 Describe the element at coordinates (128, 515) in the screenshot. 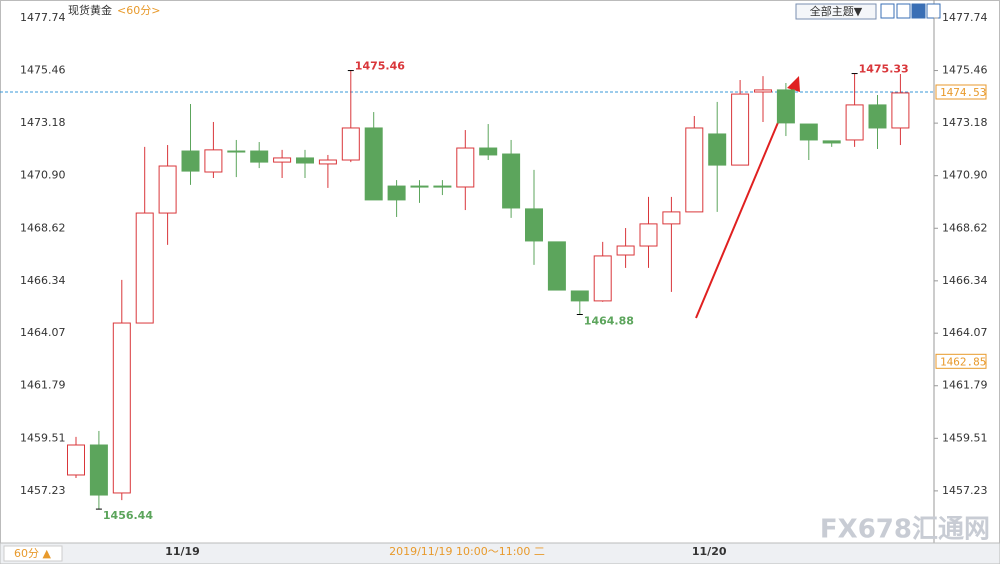

I see `low-label: 1456.44` at that location.